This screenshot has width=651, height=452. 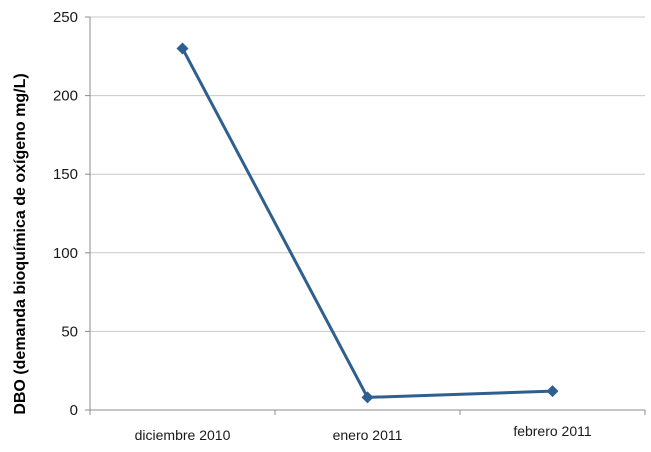 I want to click on y-tick-label: 200, so click(x=65, y=96).